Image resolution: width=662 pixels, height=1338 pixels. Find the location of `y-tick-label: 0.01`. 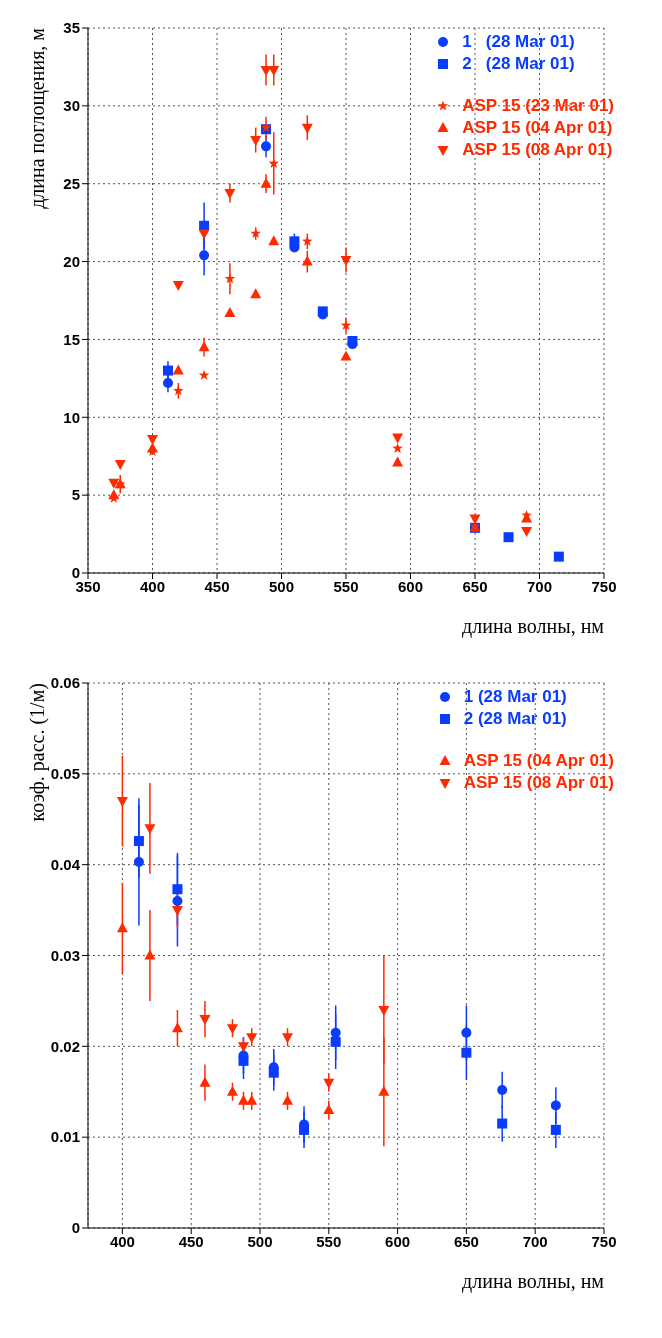

y-tick-label: 0.01 is located at coordinates (65, 1137).